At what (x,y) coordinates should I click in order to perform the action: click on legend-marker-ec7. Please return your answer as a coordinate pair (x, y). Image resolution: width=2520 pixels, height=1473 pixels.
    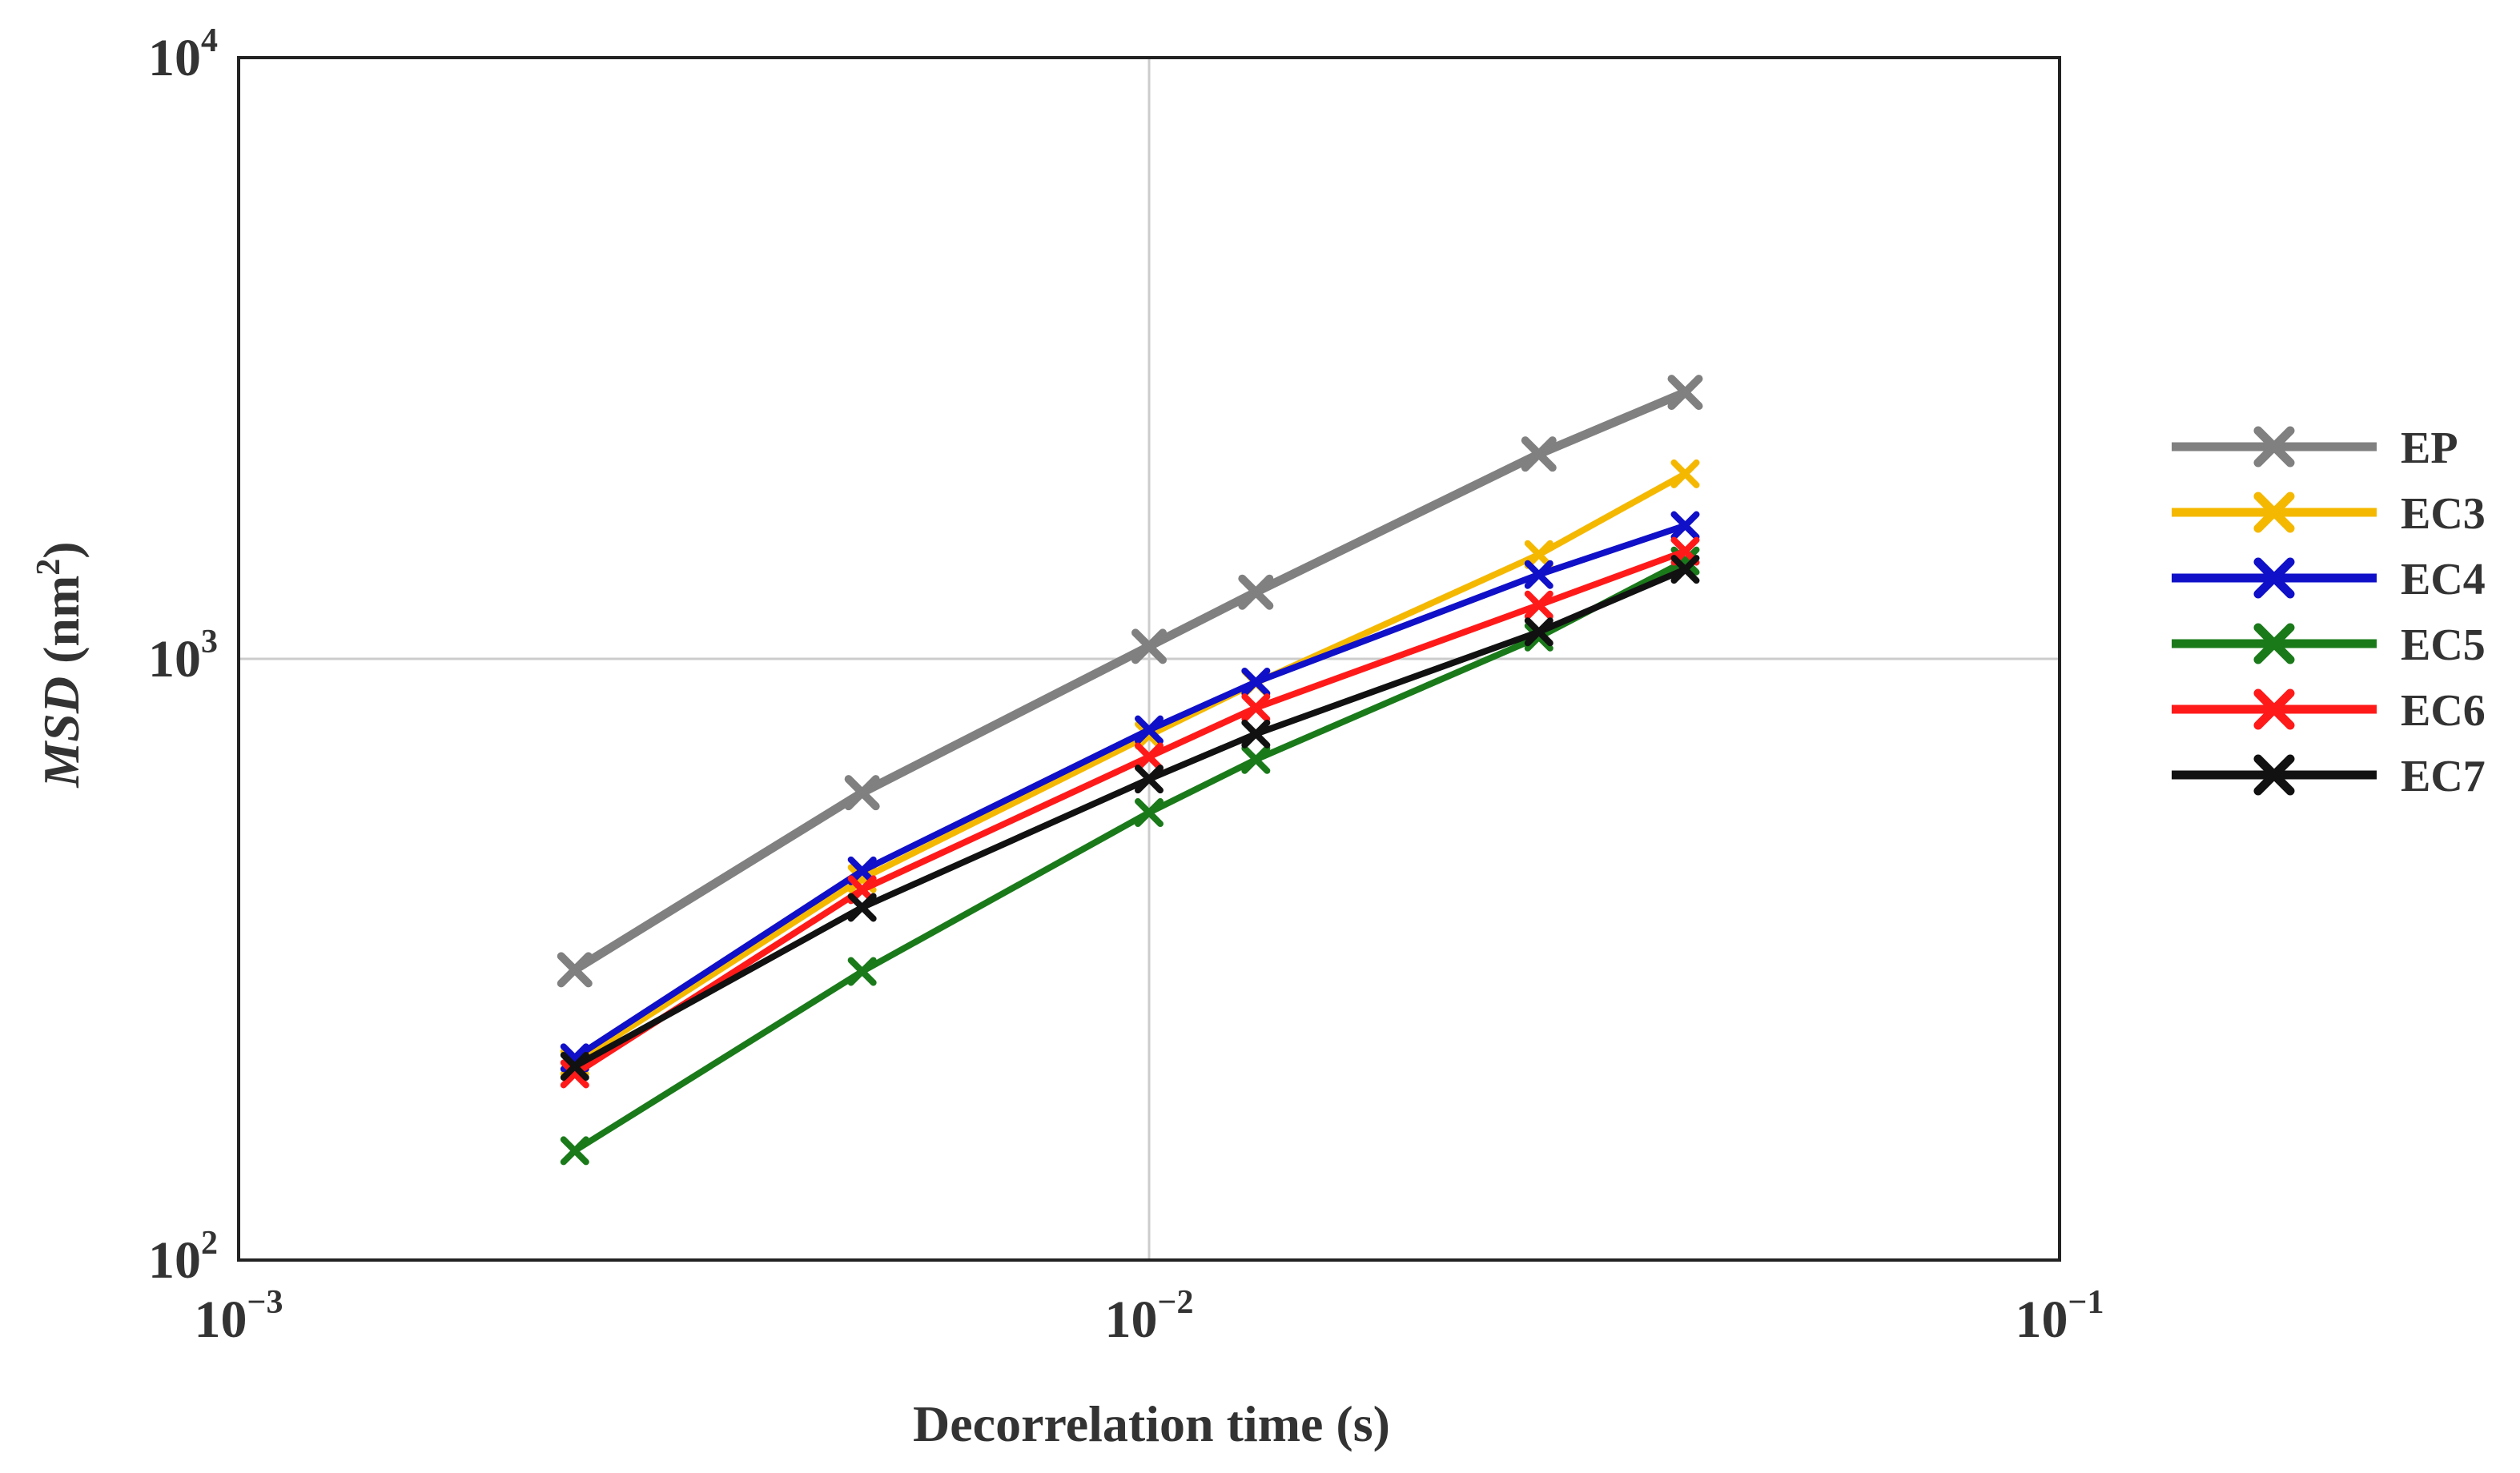
    Looking at the image, I should click on (2274, 775).